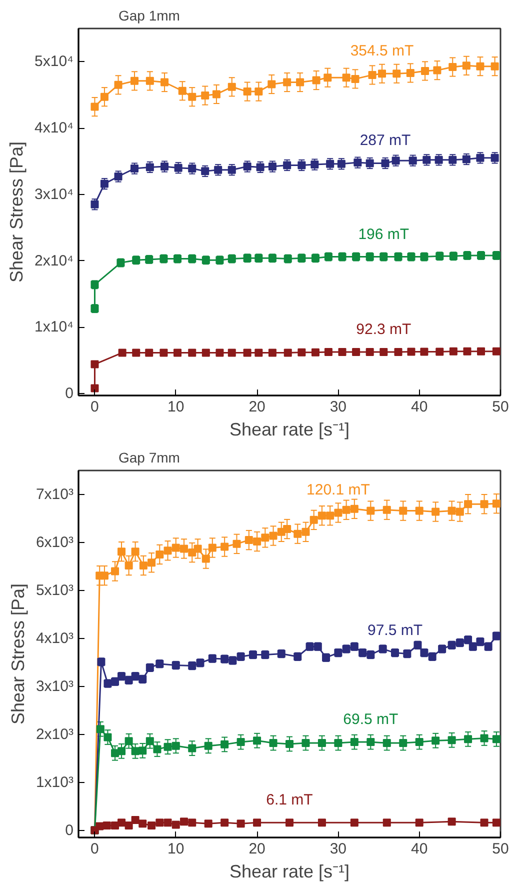 This screenshot has height=885, width=516. What do you see at coordinates (54, 327) in the screenshot?
I see `y-tick-label: 1x10⁴` at bounding box center [54, 327].